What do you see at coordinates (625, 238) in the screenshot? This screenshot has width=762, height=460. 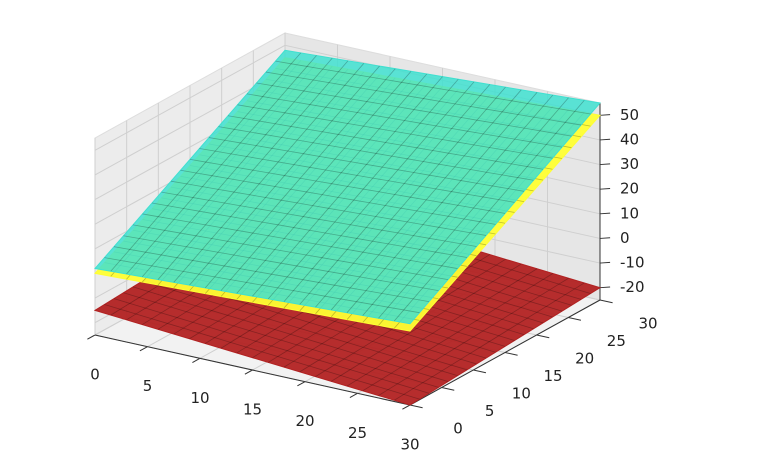 I see `z-tick-label: 0` at bounding box center [625, 238].